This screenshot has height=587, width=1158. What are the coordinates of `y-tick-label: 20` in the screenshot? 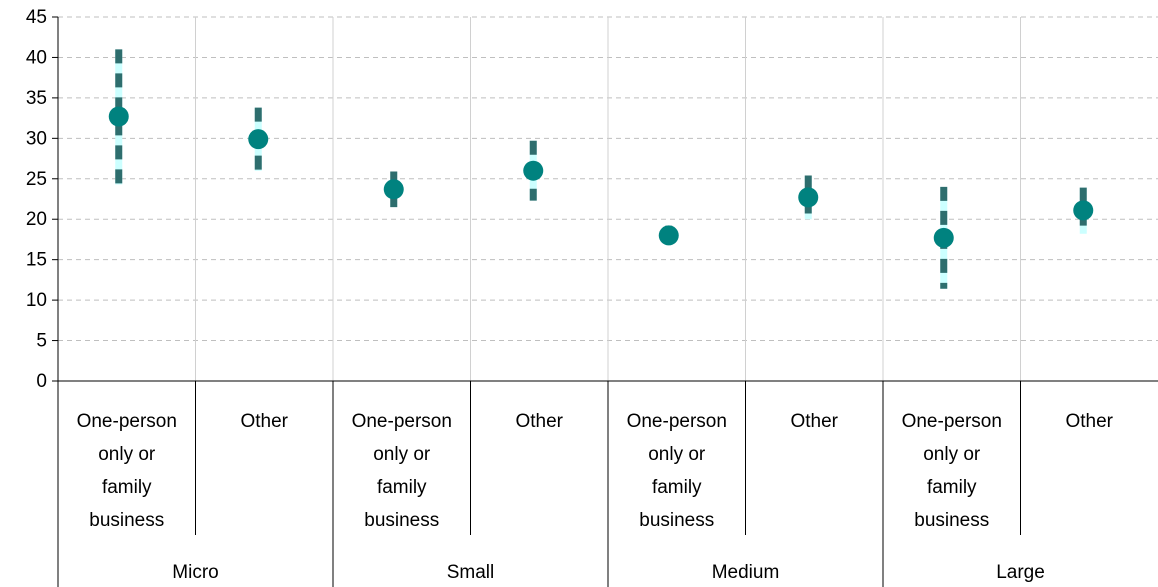 It's located at (36, 219).